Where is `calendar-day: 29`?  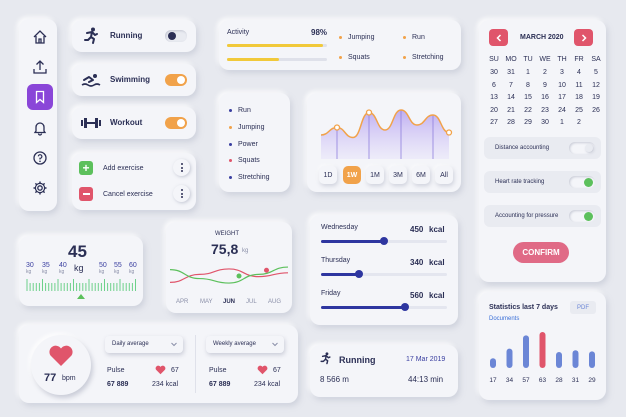
calendar-day: 29 is located at coordinates (528, 122).